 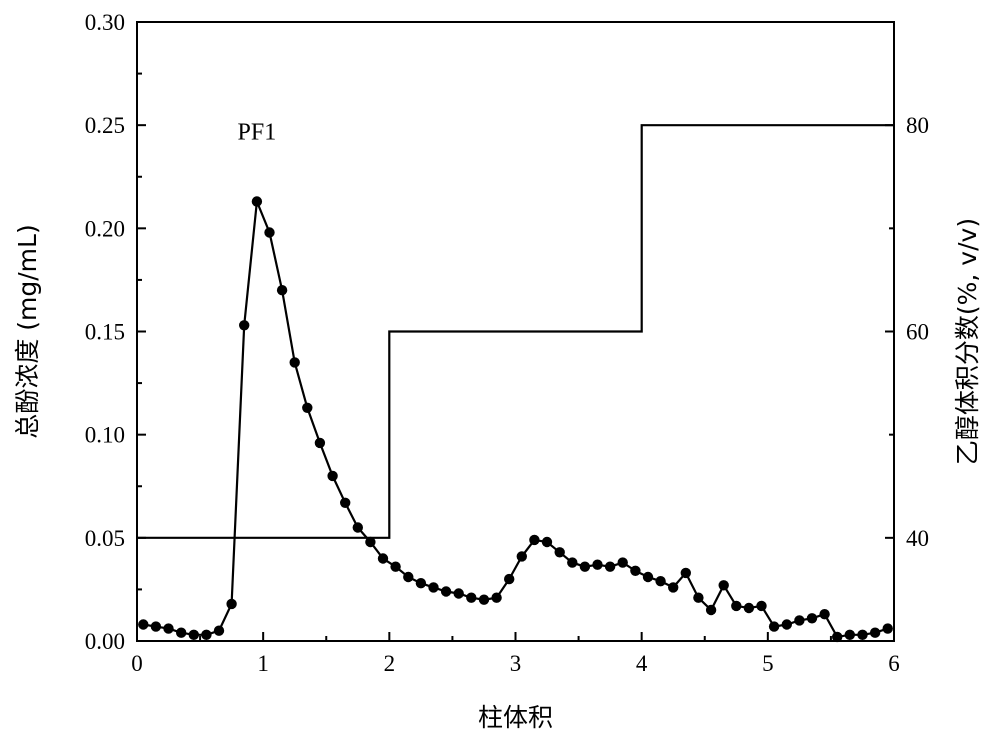 I want to click on y-left-tick-label: 0.05, so click(x=105, y=538).